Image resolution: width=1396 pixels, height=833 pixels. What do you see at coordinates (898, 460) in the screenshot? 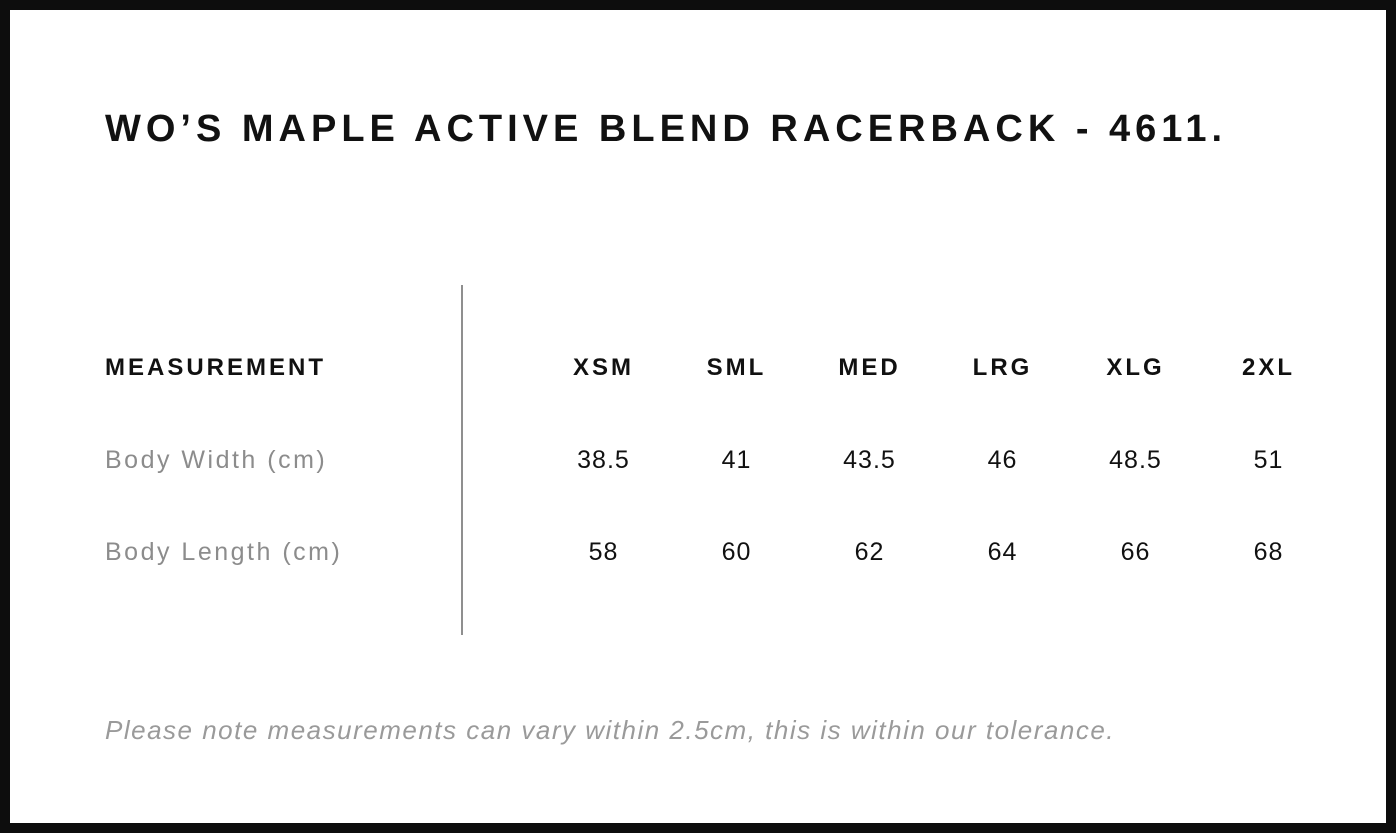
I see `body-width-values: 38.5 41 43.5 46 48.5 51` at bounding box center [898, 460].